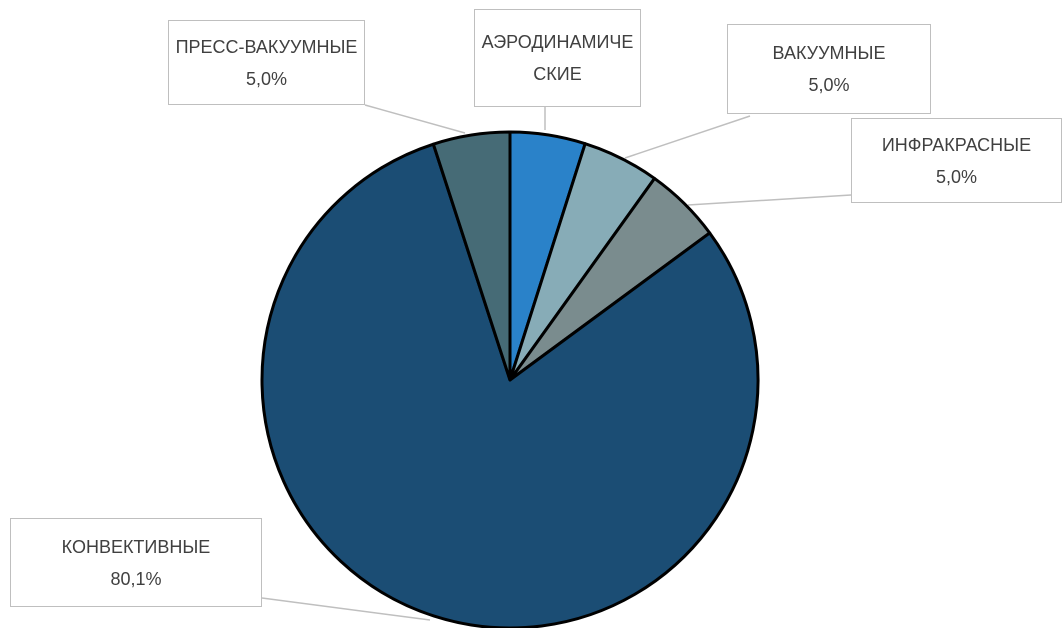 Image resolution: width=1064 pixels, height=628 pixels. Describe the element at coordinates (266, 62) in the screenshot. I see `data-label: ПРЕСС-ВАКУУМНЫЕ 5,0%` at that location.